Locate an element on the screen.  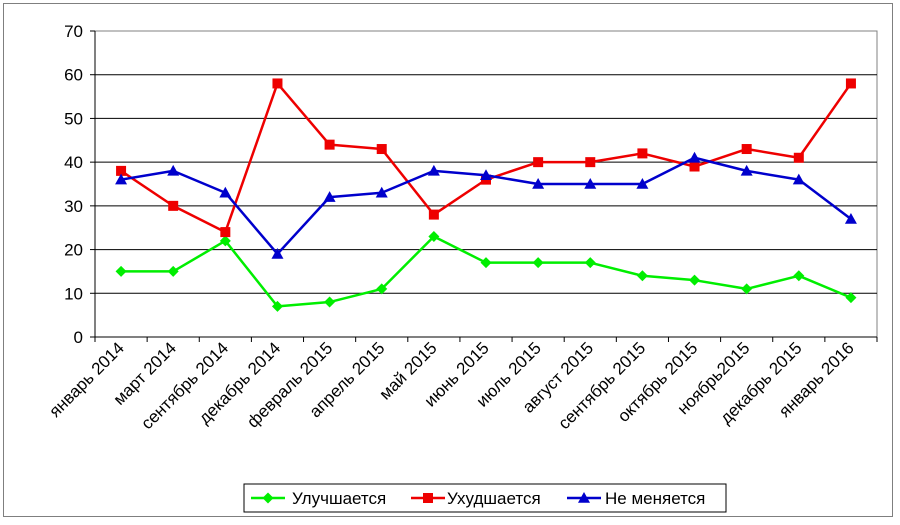
legend-box is located at coordinates (485, 498).